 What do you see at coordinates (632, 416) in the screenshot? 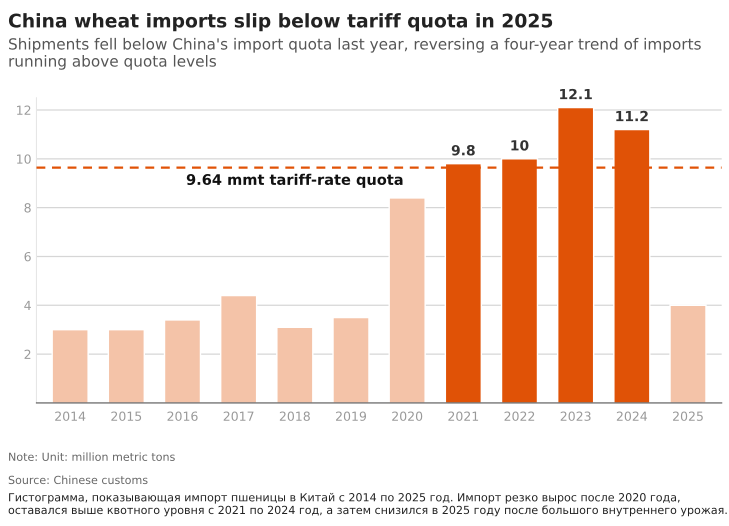
I see `x-tick-label: 2024` at bounding box center [632, 416].